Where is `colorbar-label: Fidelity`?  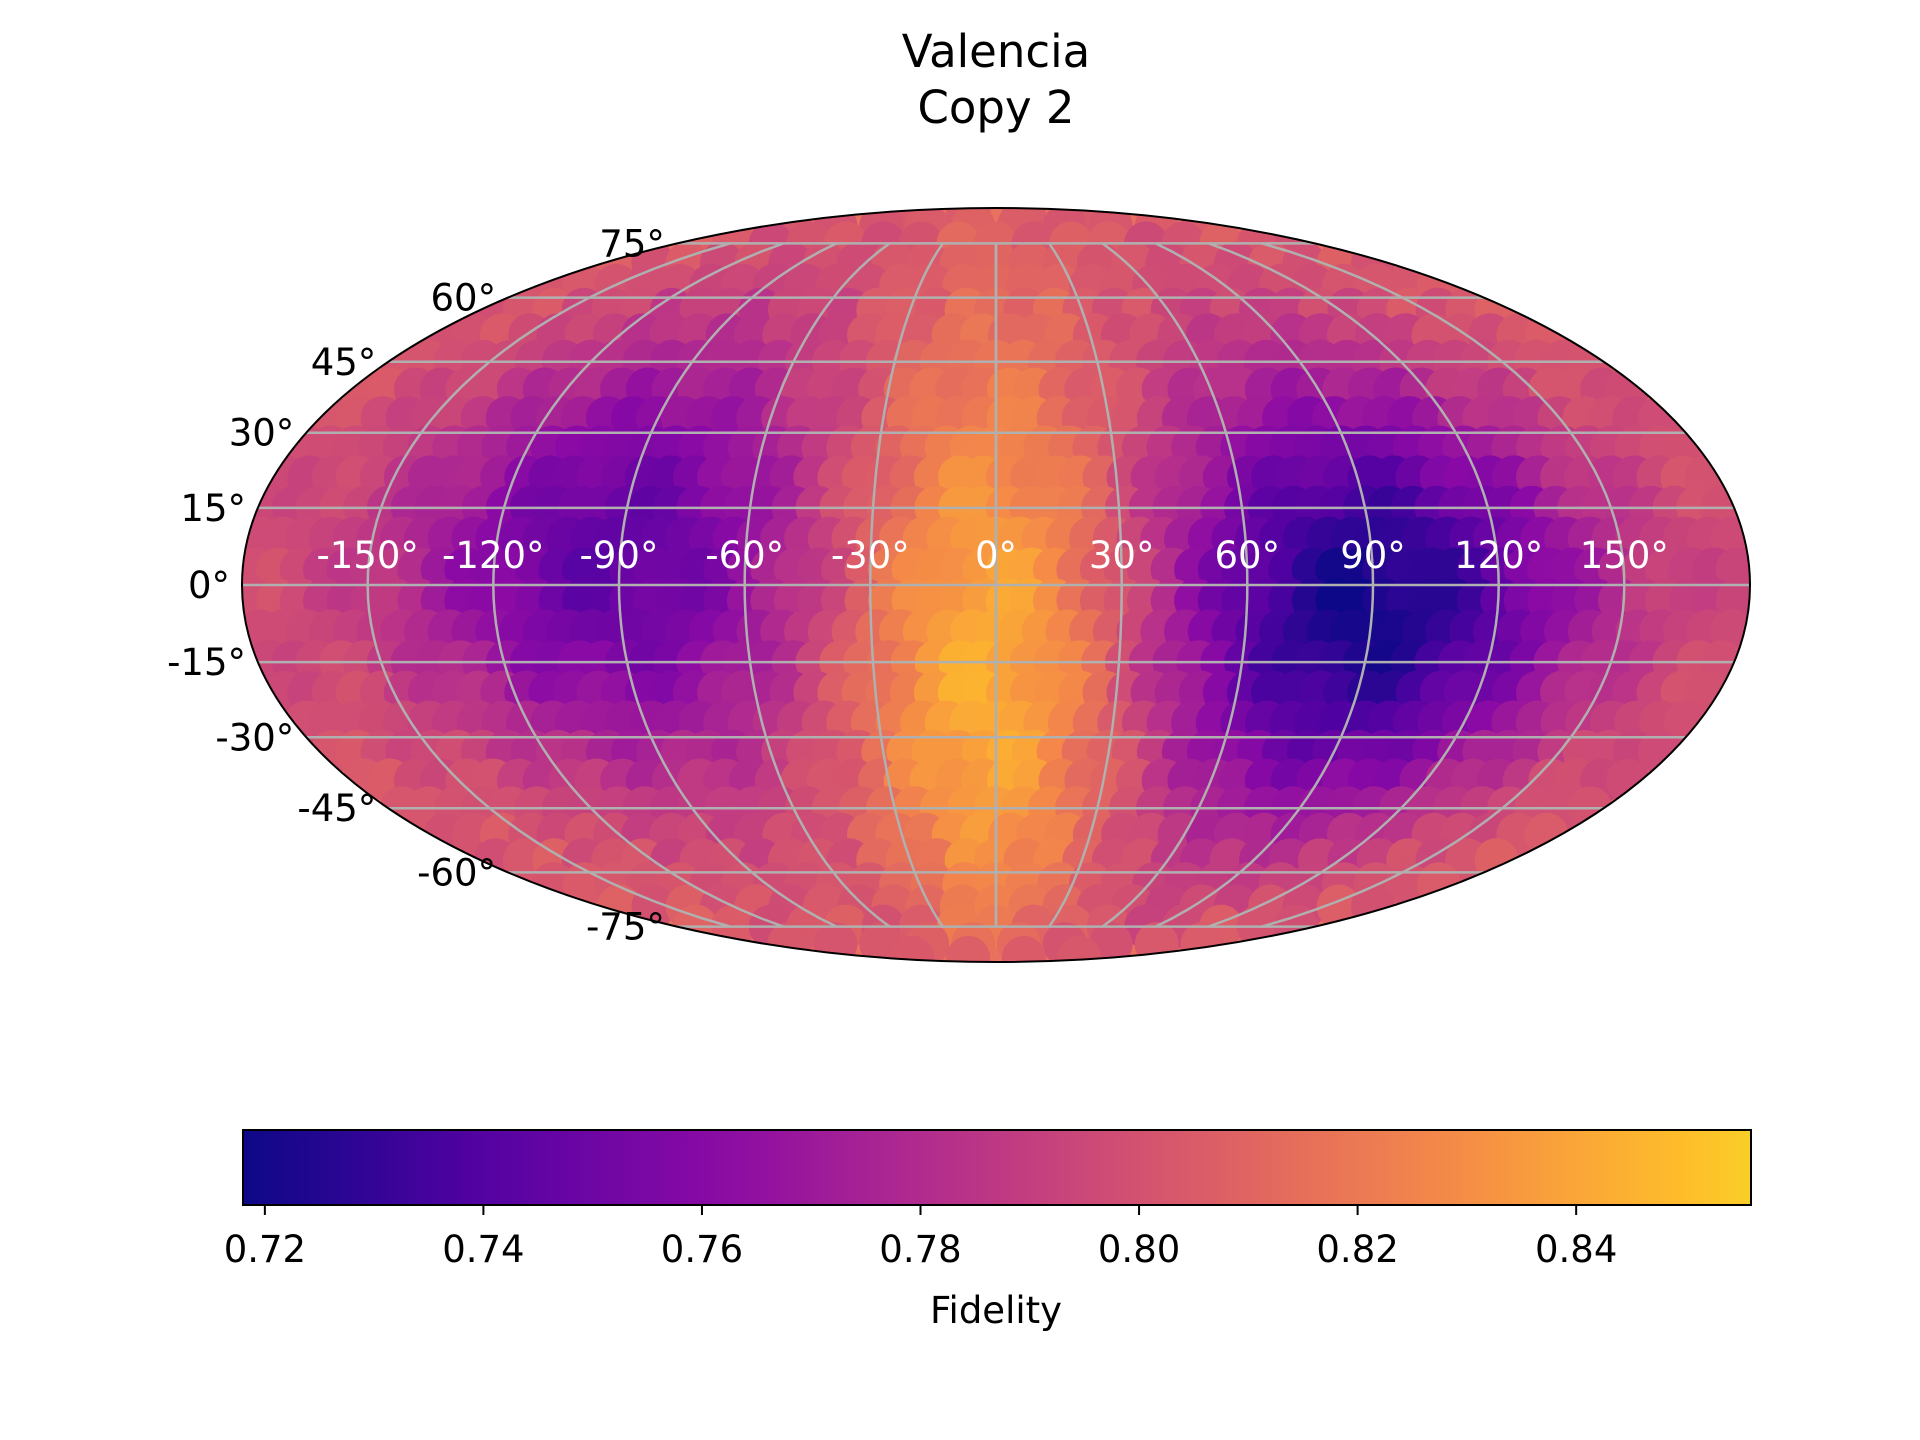
colorbar-label: Fidelity is located at coordinates (996, 1310).